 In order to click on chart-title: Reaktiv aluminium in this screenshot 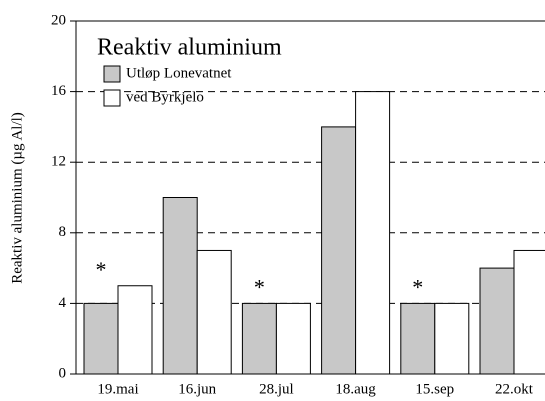, I will do `click(189, 48)`.